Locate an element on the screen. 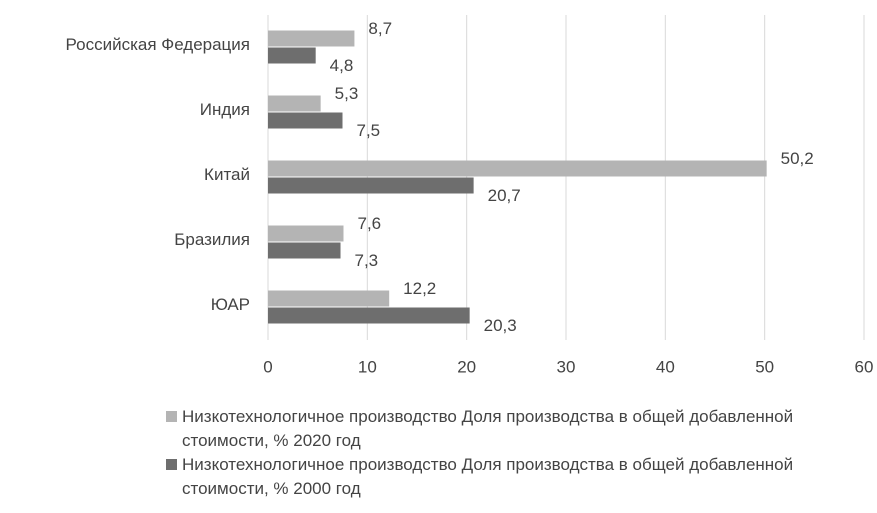 The image size is (877, 513). y-tick-label: Индия is located at coordinates (225, 109).